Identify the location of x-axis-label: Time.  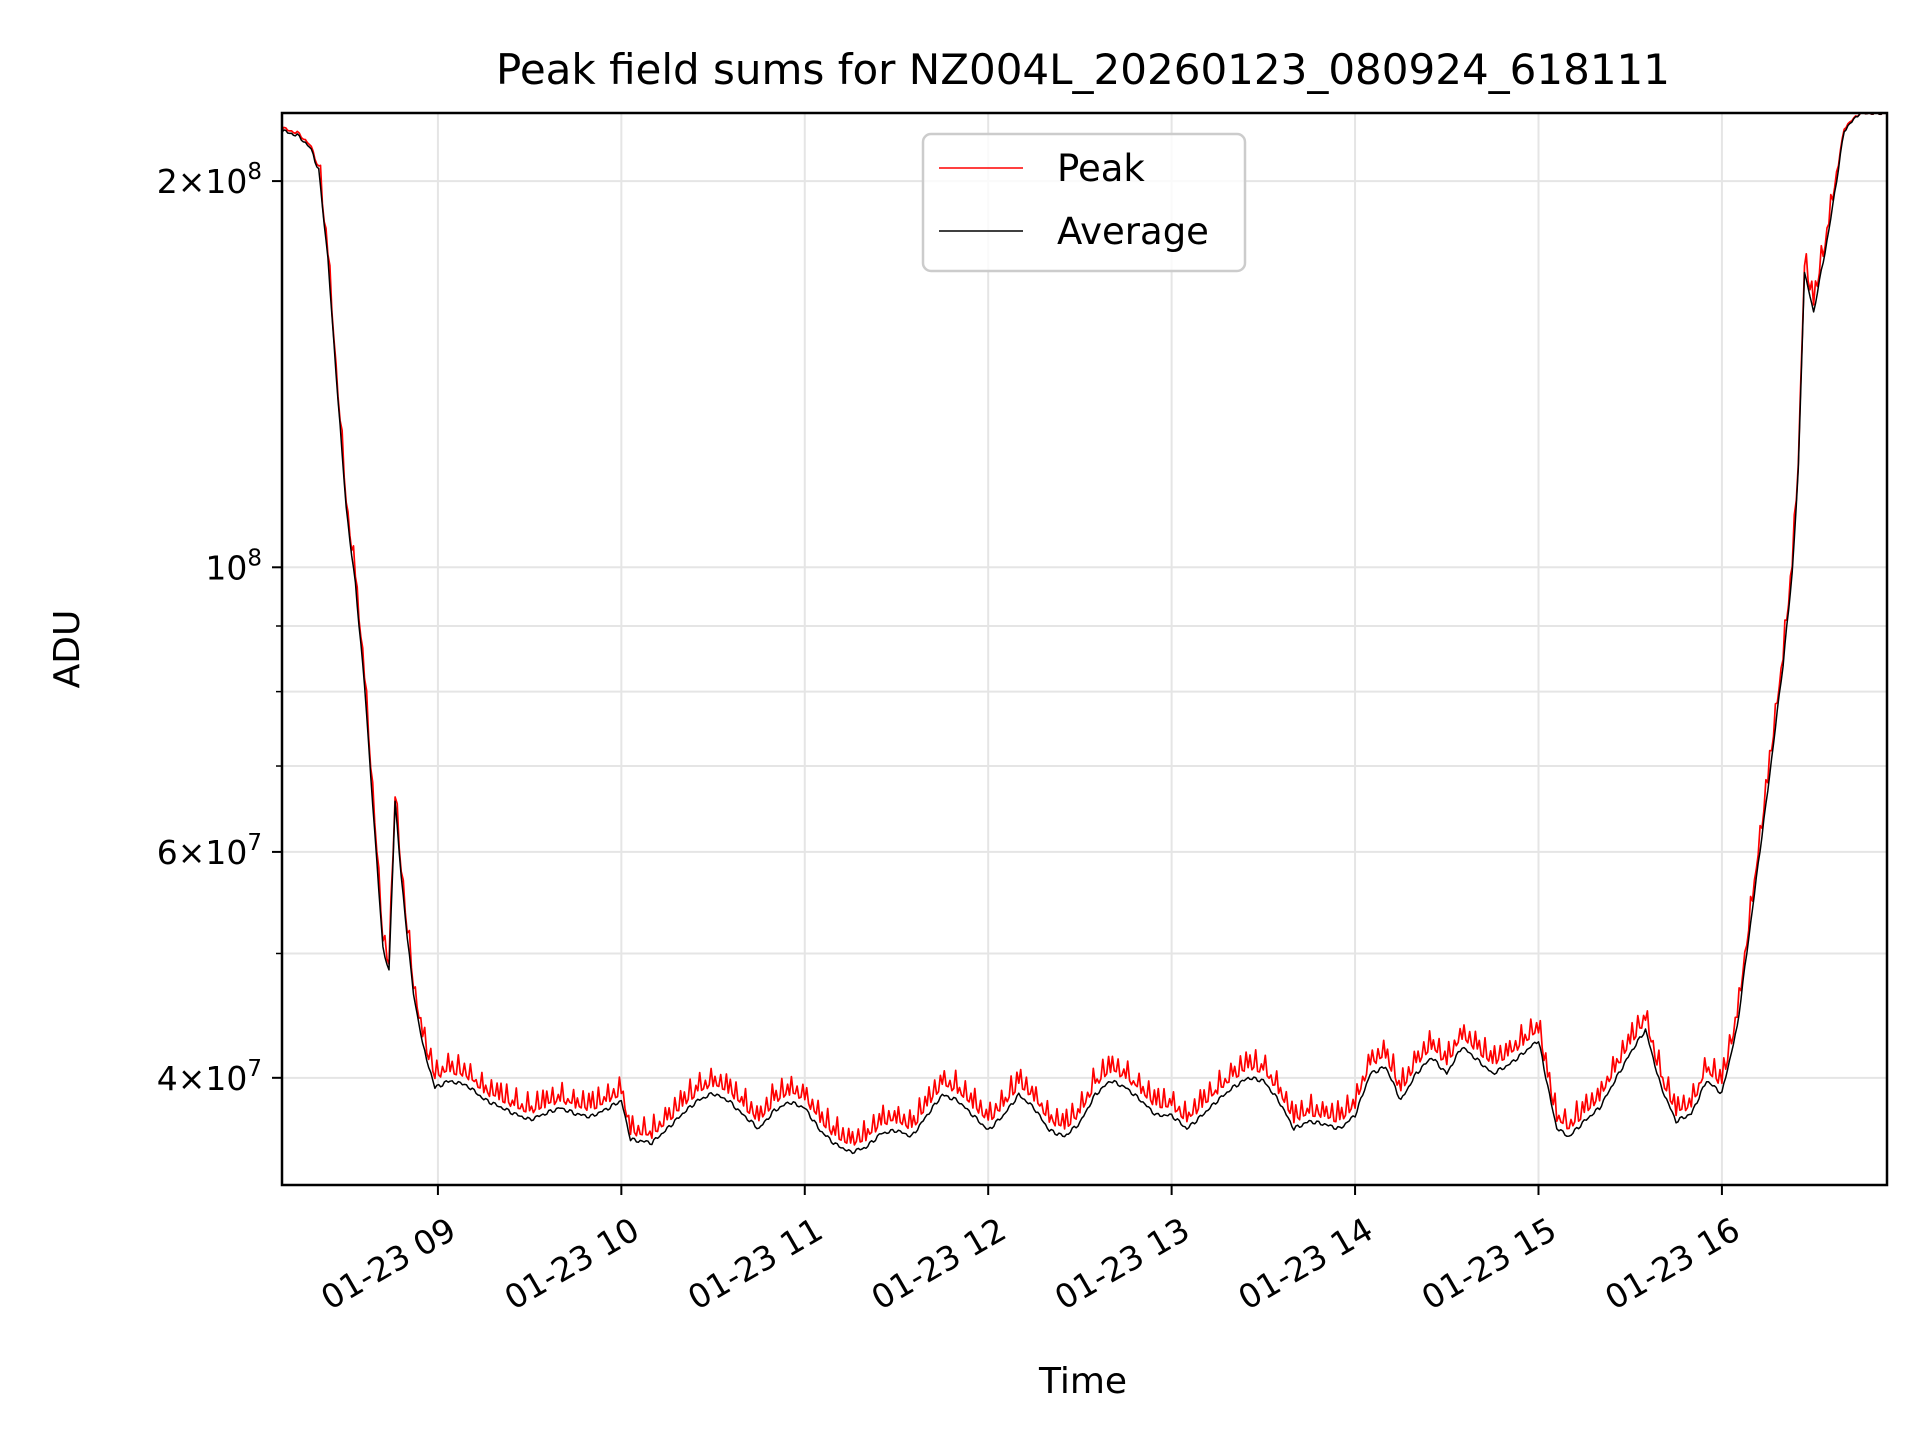
(1082, 1381).